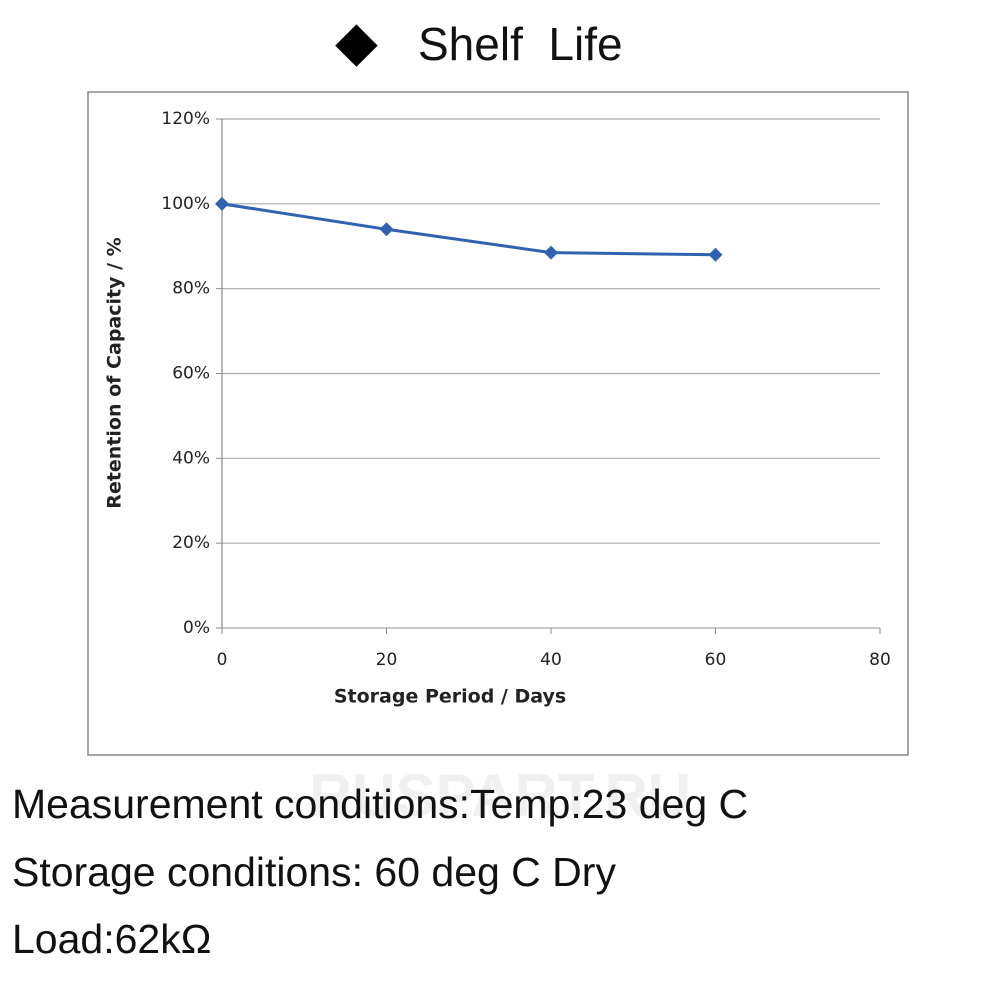 The width and height of the screenshot is (1000, 1000). What do you see at coordinates (115, 372) in the screenshot?
I see `y-axis-label: Retention of Capacity / %` at bounding box center [115, 372].